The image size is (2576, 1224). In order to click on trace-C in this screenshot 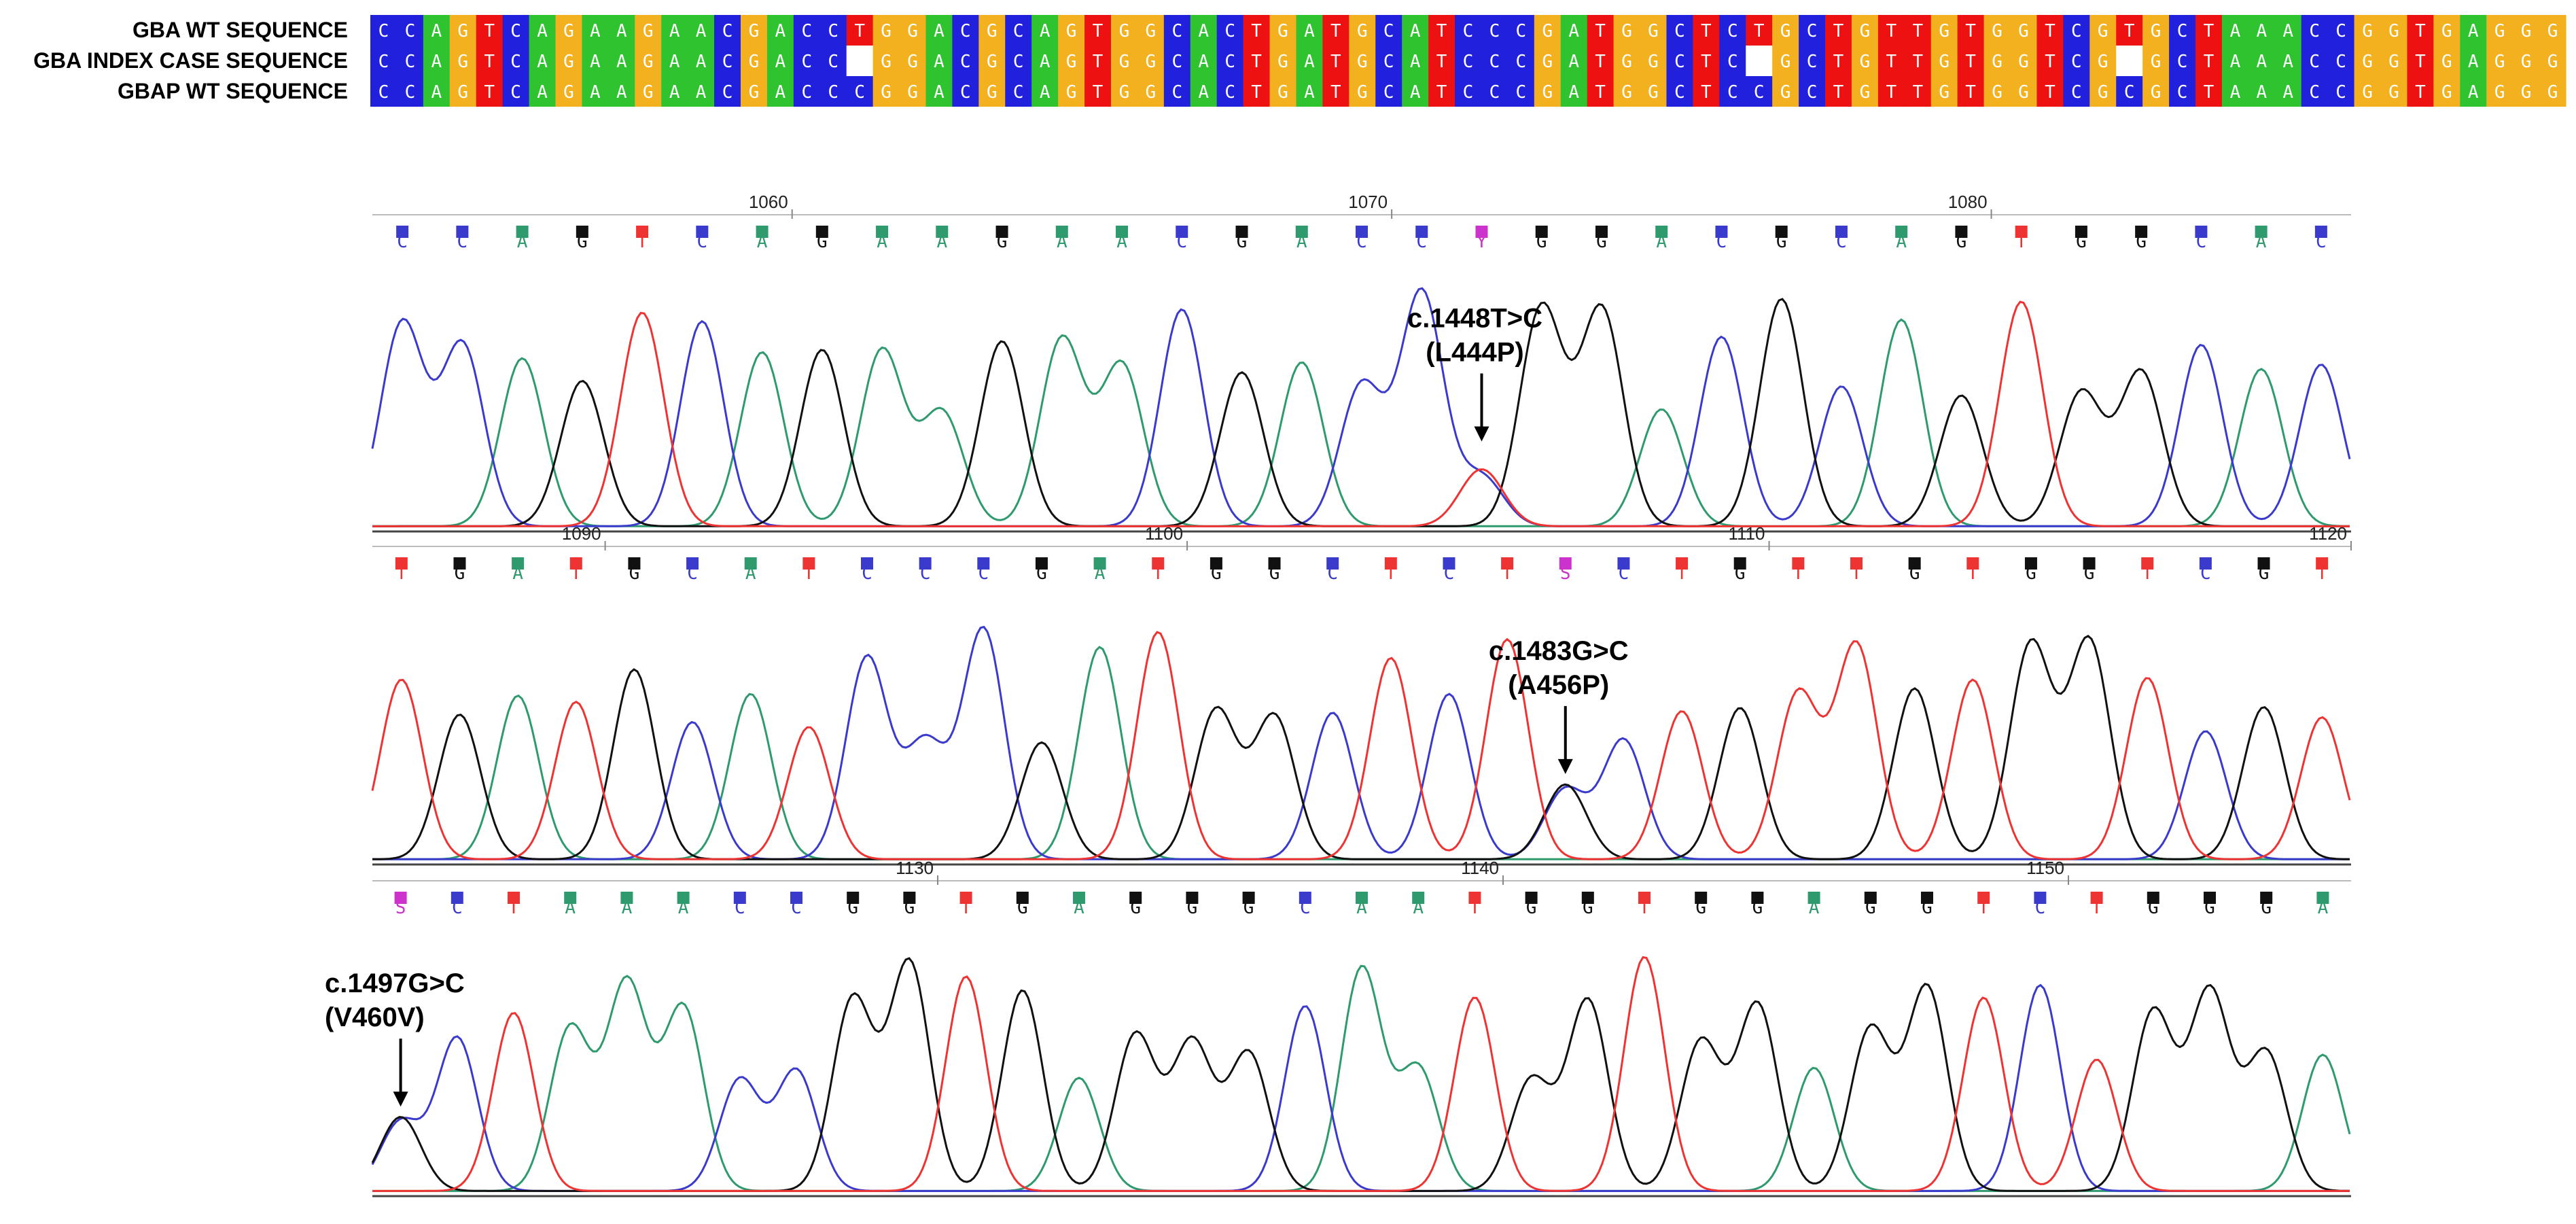, I will do `click(1360, 1087)`.